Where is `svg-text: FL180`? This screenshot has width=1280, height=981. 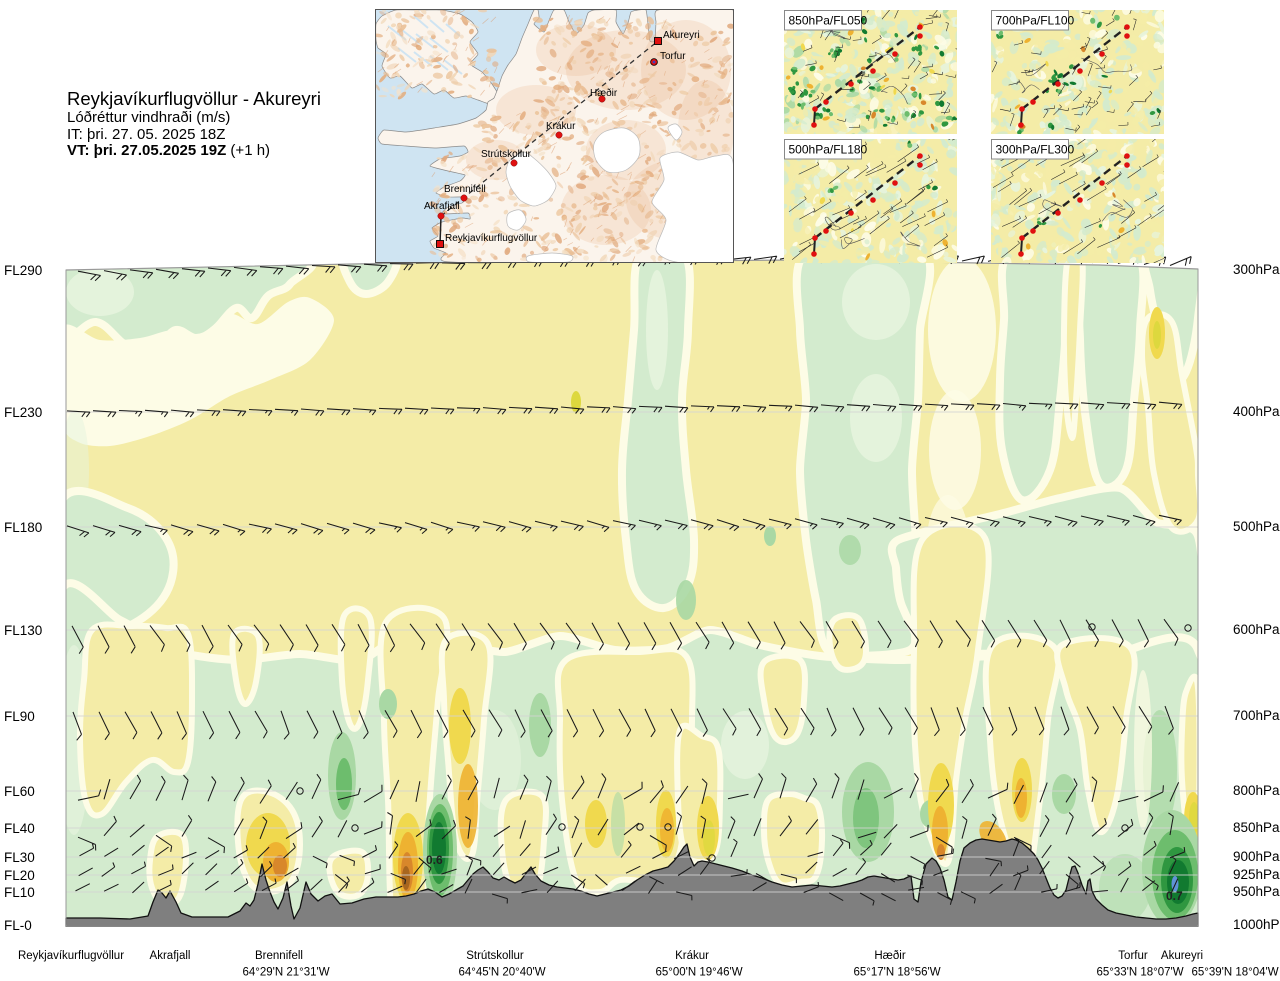 svg-text: FL180 is located at coordinates (23, 527).